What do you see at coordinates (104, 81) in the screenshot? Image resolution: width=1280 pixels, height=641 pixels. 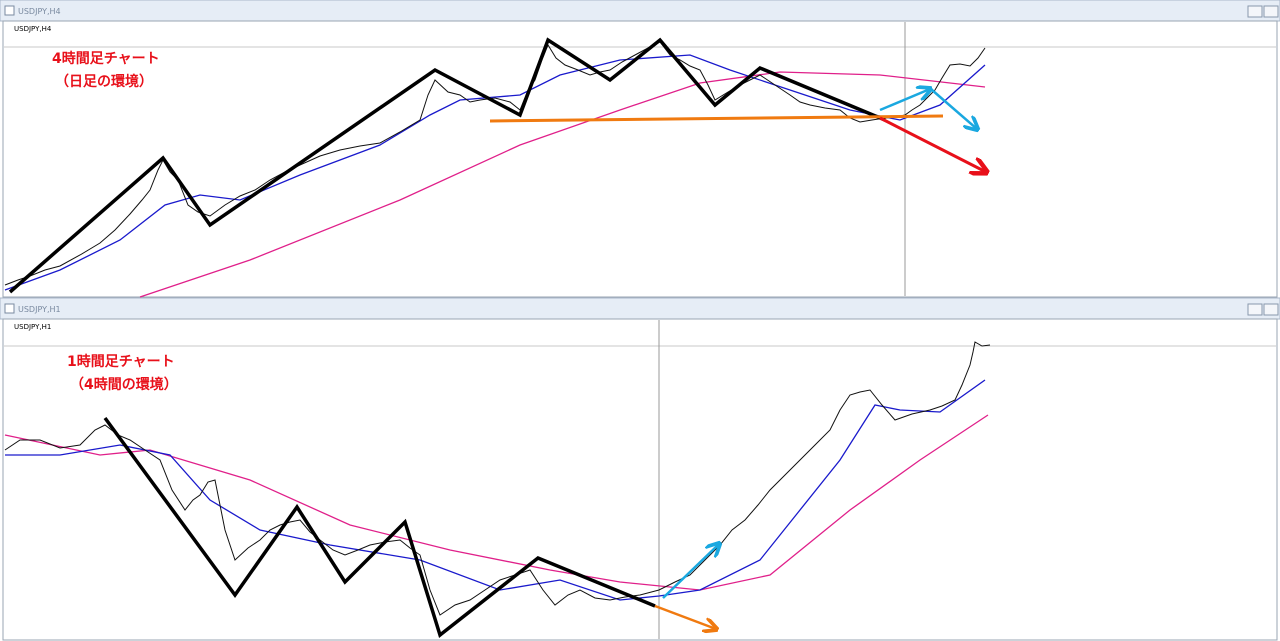 I see `annotation: （日足の環境）` at bounding box center [104, 81].